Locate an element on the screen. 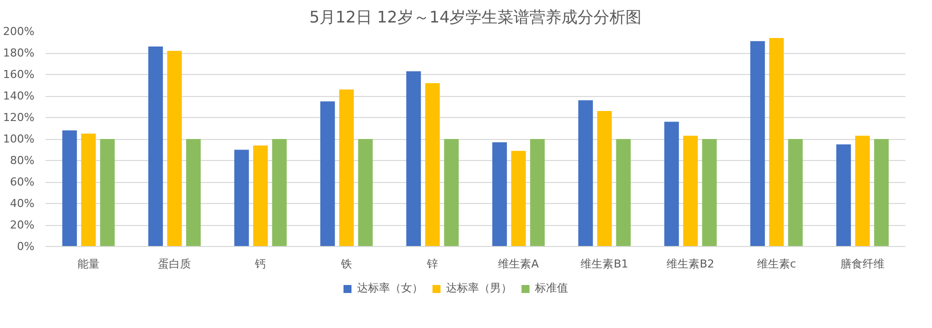 This screenshot has width=932, height=328. x-tick-label: 能量 is located at coordinates (89, 264).